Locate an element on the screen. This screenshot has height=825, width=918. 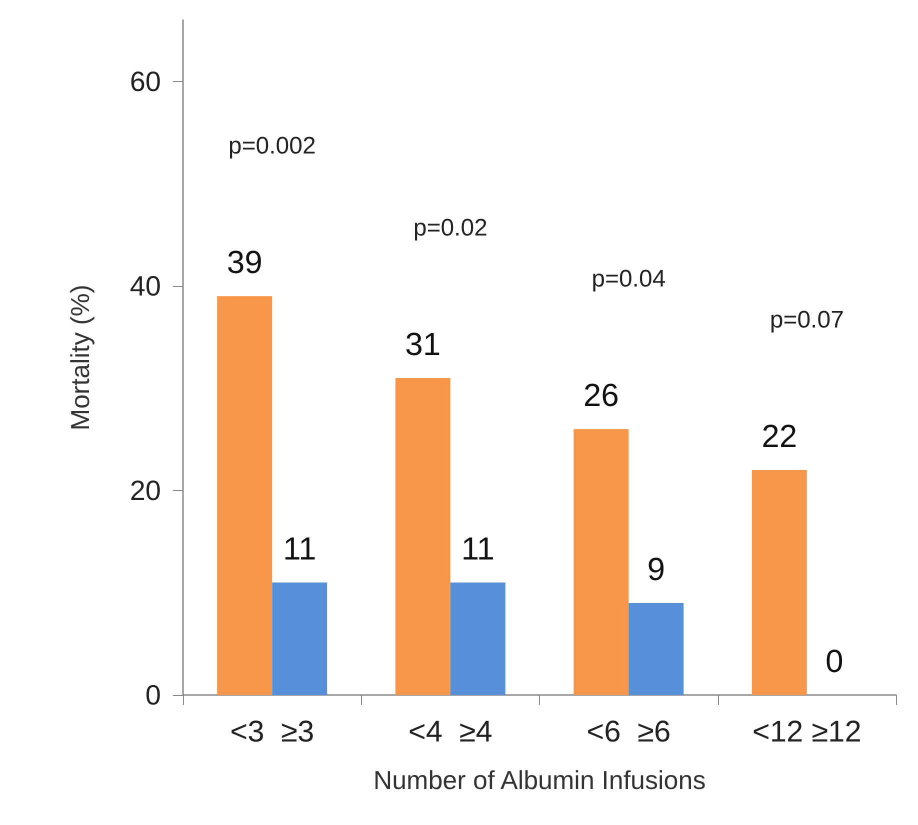
annotation: p=0.02 is located at coordinates (450, 228).